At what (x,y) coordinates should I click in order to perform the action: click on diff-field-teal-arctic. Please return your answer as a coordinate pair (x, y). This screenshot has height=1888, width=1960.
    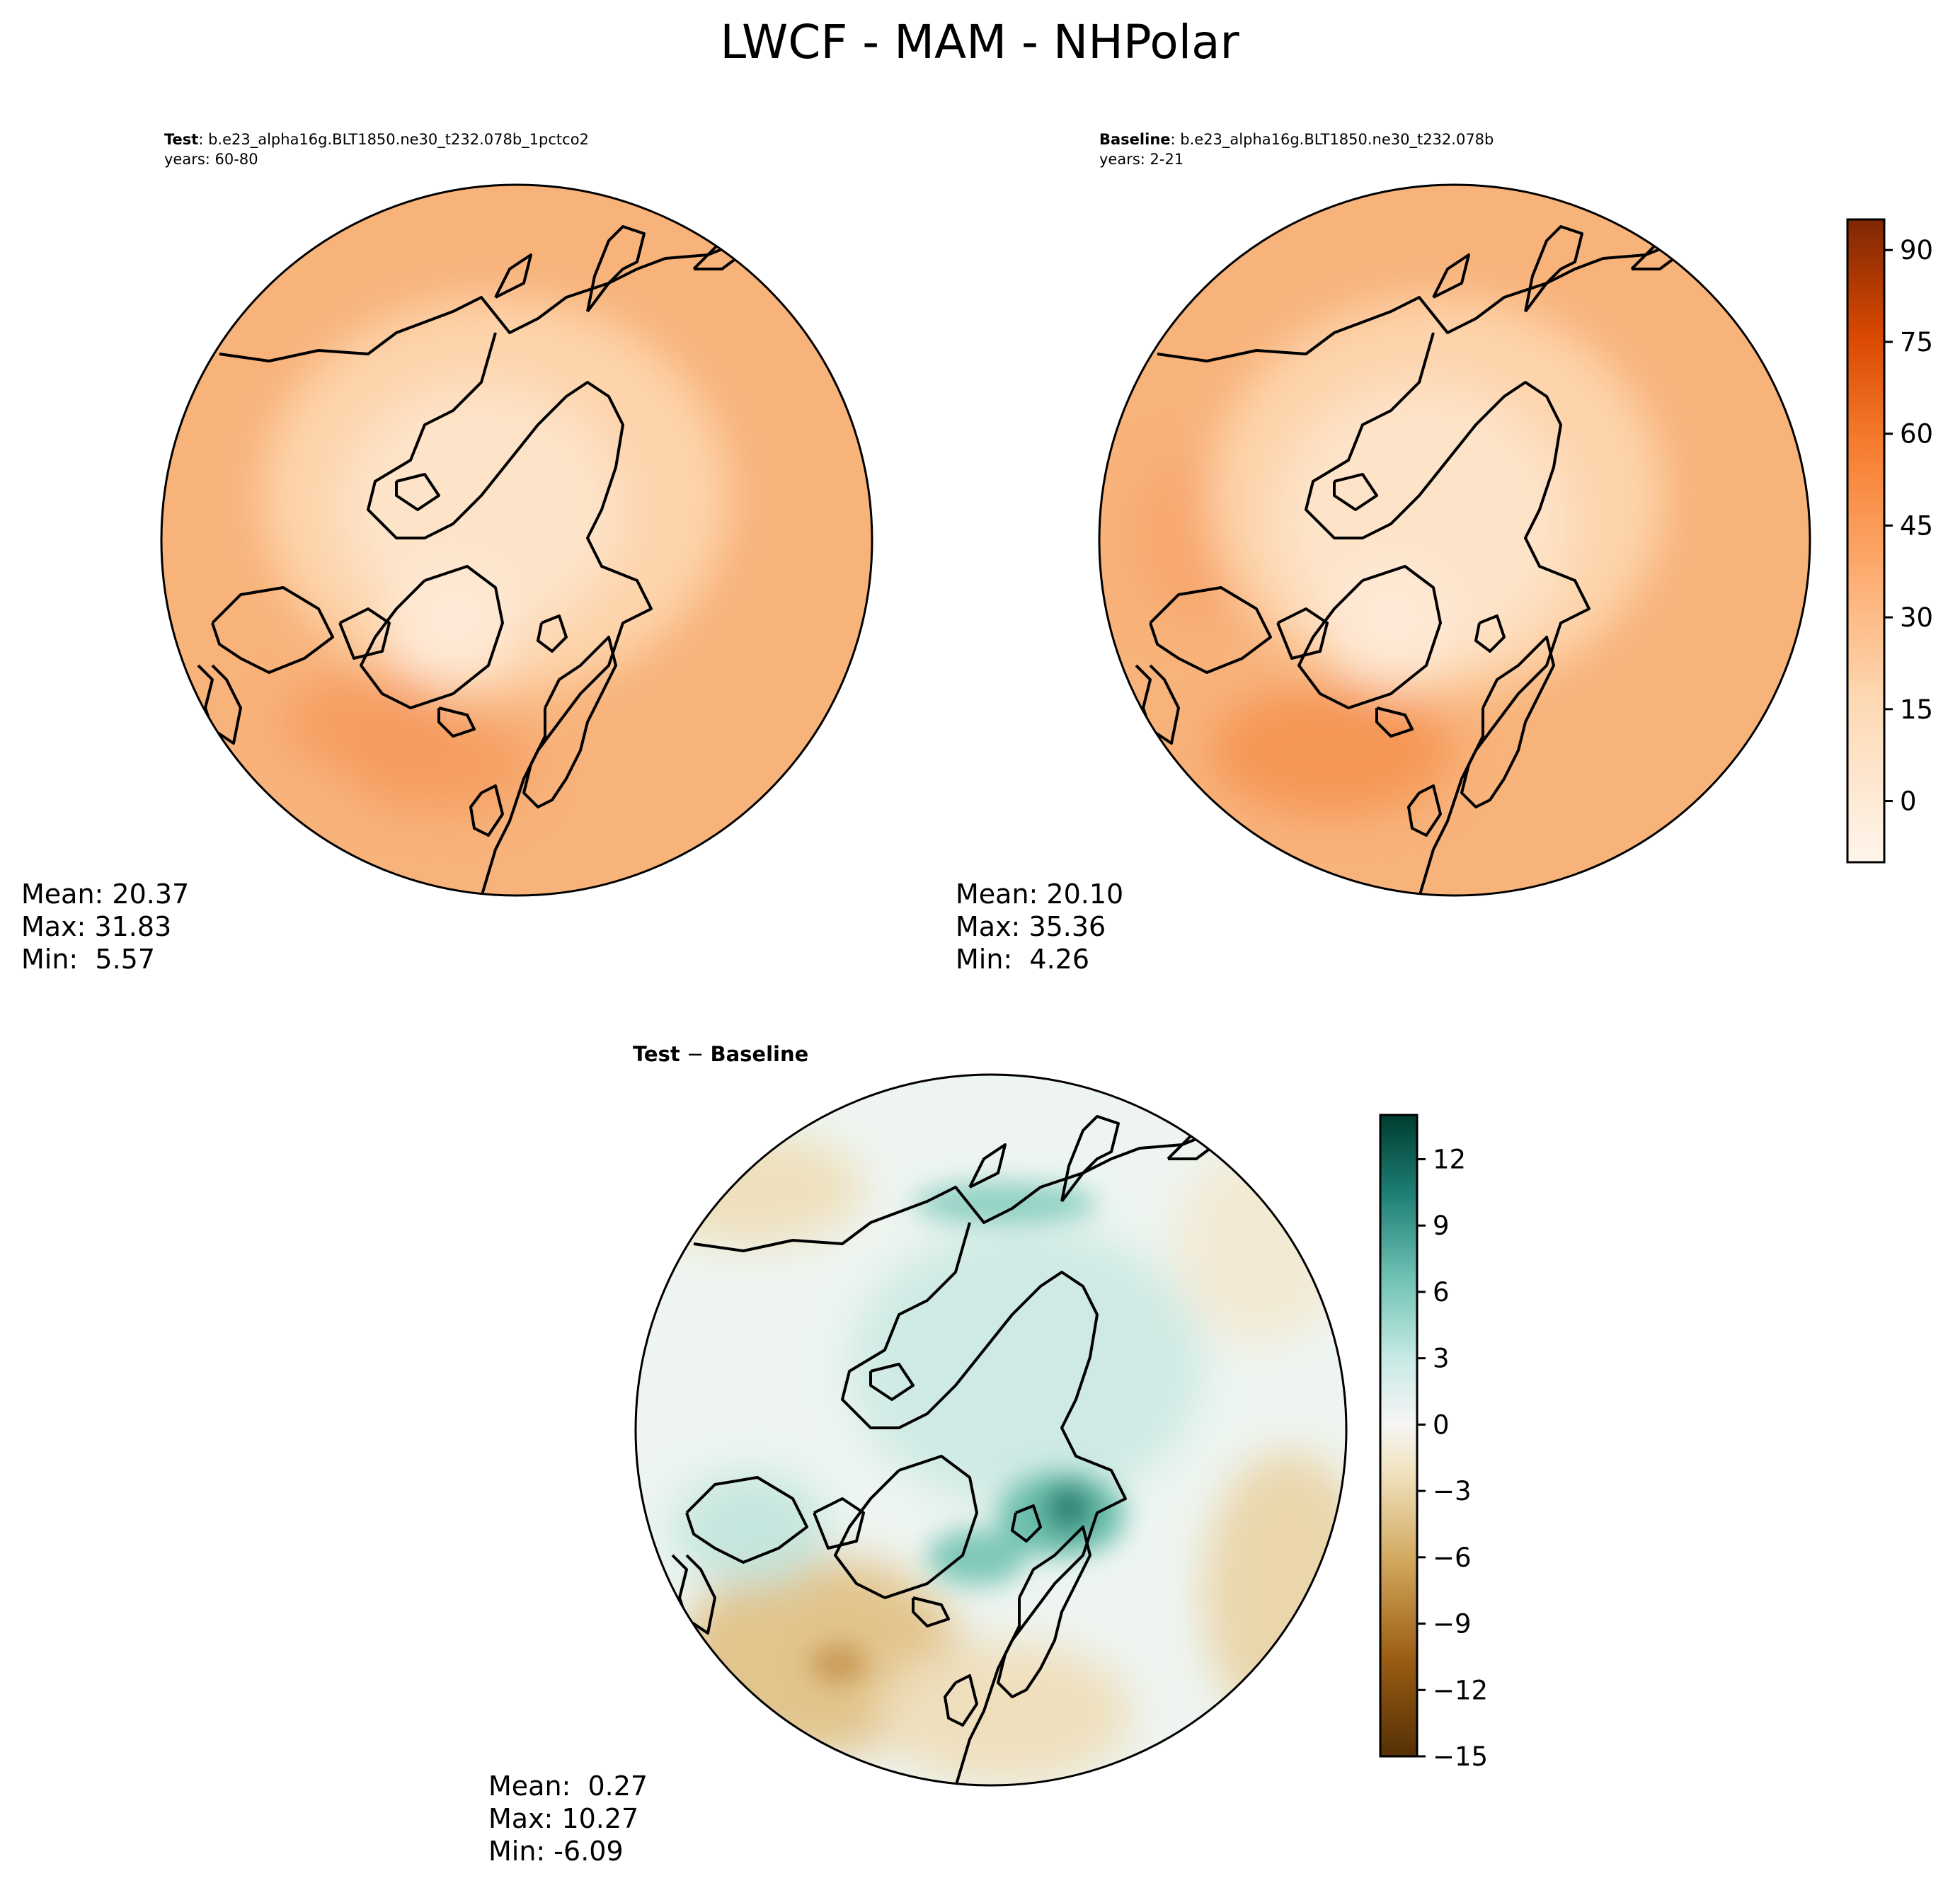
    Looking at the image, I should click on (1026, 1367).